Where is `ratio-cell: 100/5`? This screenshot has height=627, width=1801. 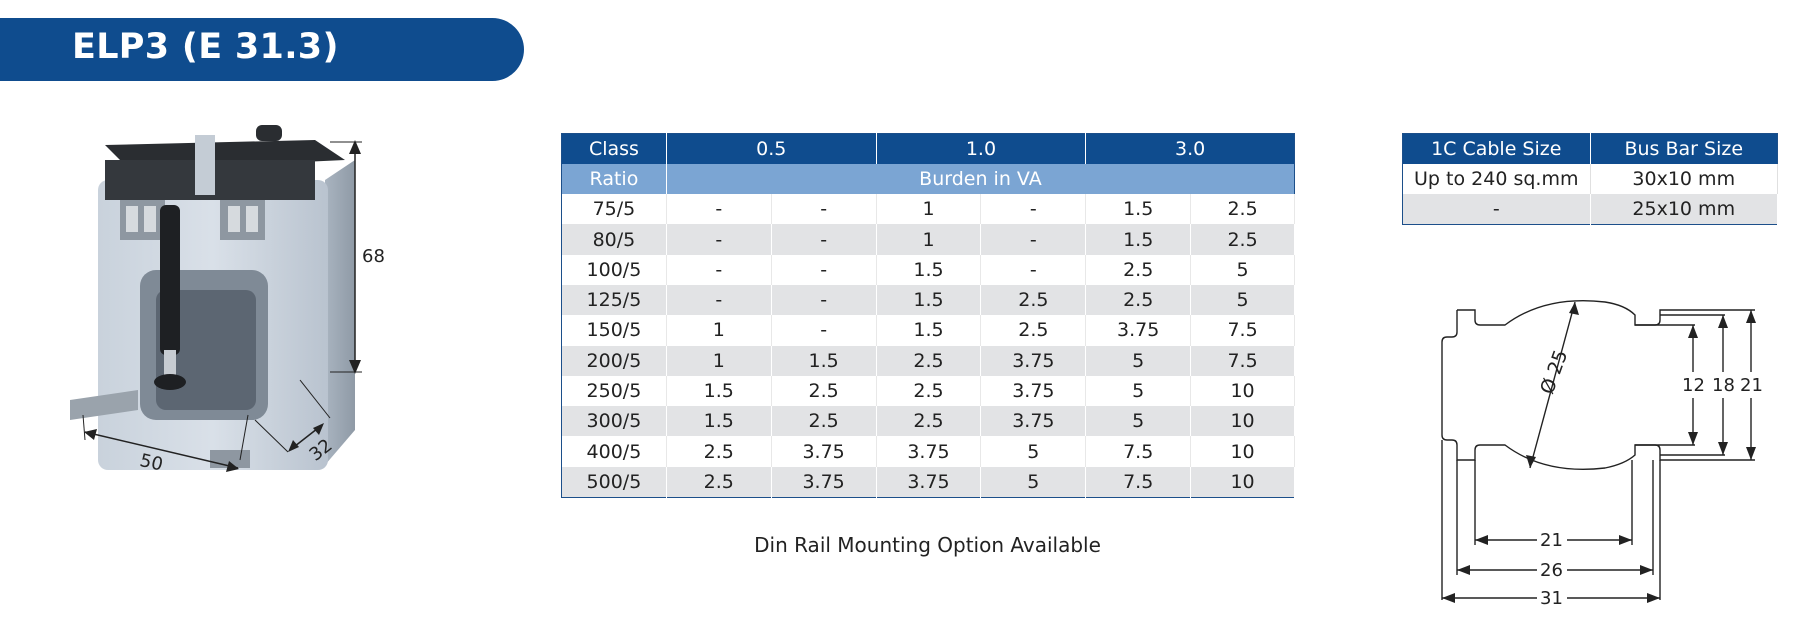
ratio-cell: 100/5 is located at coordinates (614, 269).